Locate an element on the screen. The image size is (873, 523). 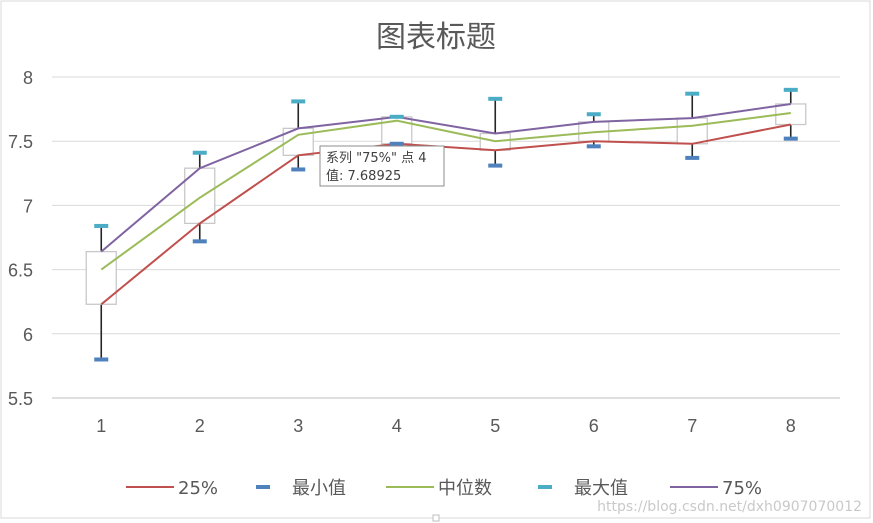
tooltip-line-1: 系列 "75%" 点 4 is located at coordinates (376, 158).